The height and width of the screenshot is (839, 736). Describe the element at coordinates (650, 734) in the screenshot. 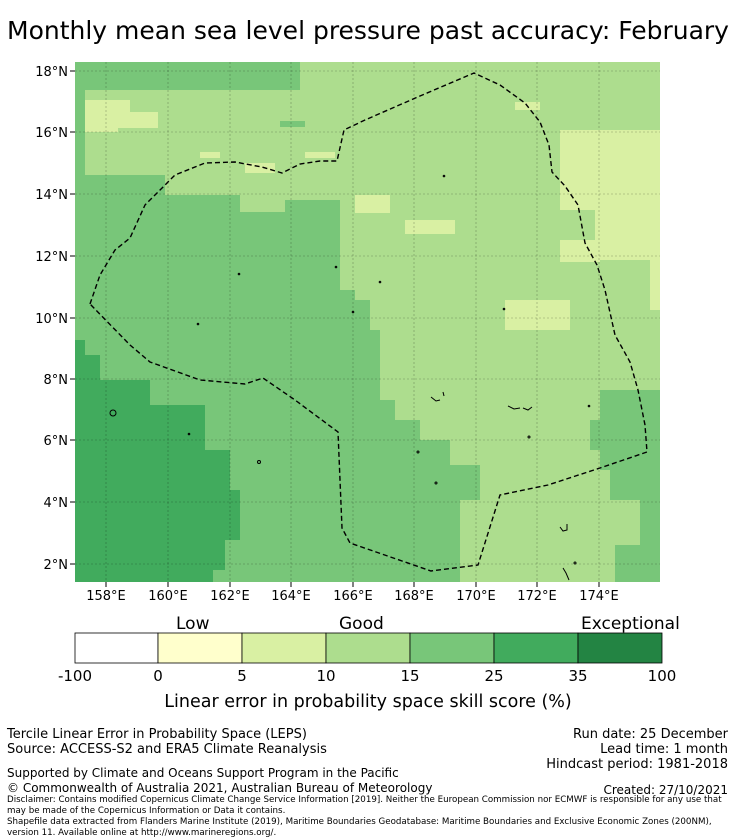

I see `run-date: Run date: 25 December` at that location.